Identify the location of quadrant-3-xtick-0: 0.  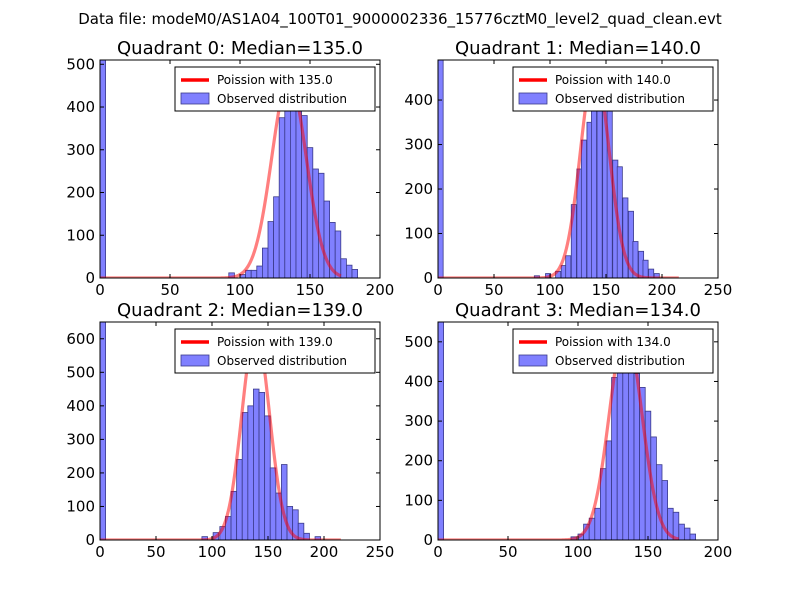
(438, 552).